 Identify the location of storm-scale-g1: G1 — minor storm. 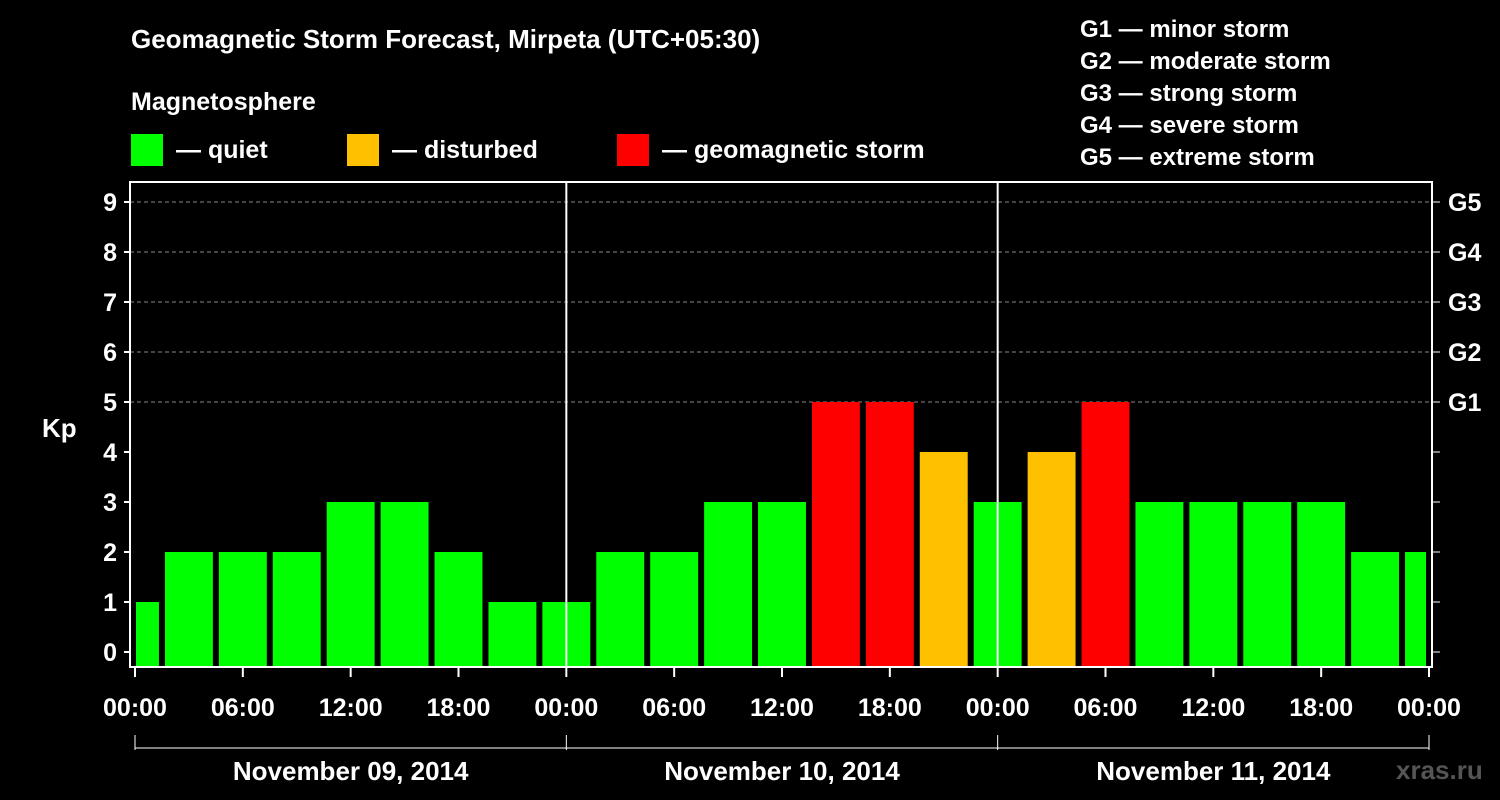
(1184, 29).